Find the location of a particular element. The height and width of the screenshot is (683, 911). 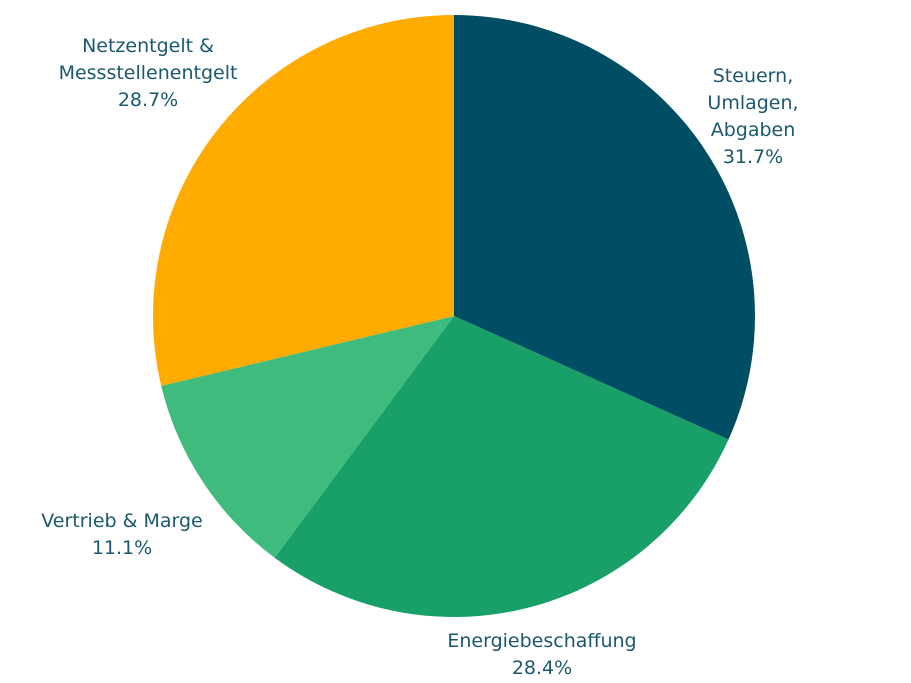

slice-label: Umlagen, is located at coordinates (752, 103).